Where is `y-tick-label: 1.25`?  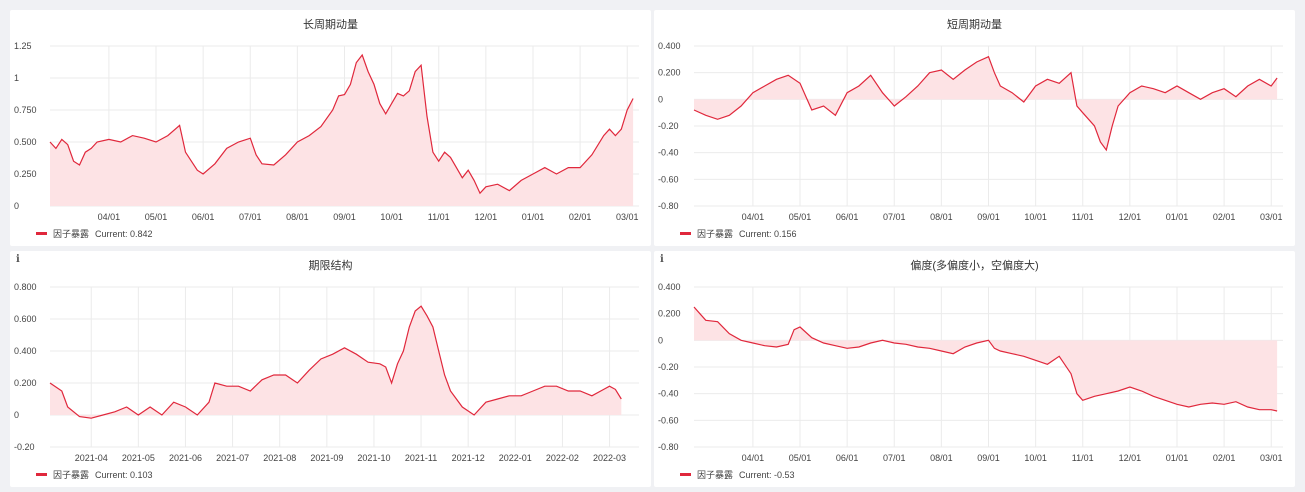 y-tick-label: 1.25 is located at coordinates (23, 46).